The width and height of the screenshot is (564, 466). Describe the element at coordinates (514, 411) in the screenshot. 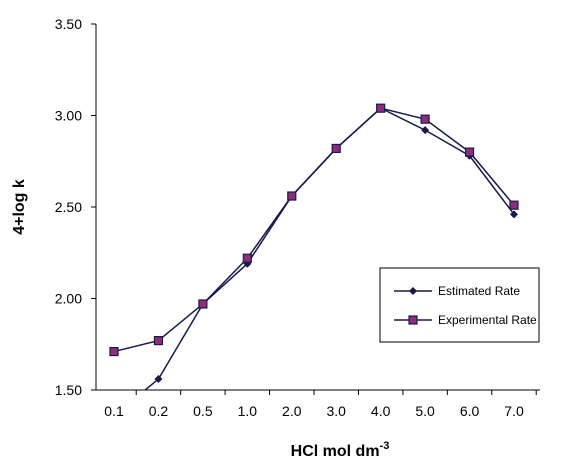

I see `x-tick-label: 7.0` at that location.